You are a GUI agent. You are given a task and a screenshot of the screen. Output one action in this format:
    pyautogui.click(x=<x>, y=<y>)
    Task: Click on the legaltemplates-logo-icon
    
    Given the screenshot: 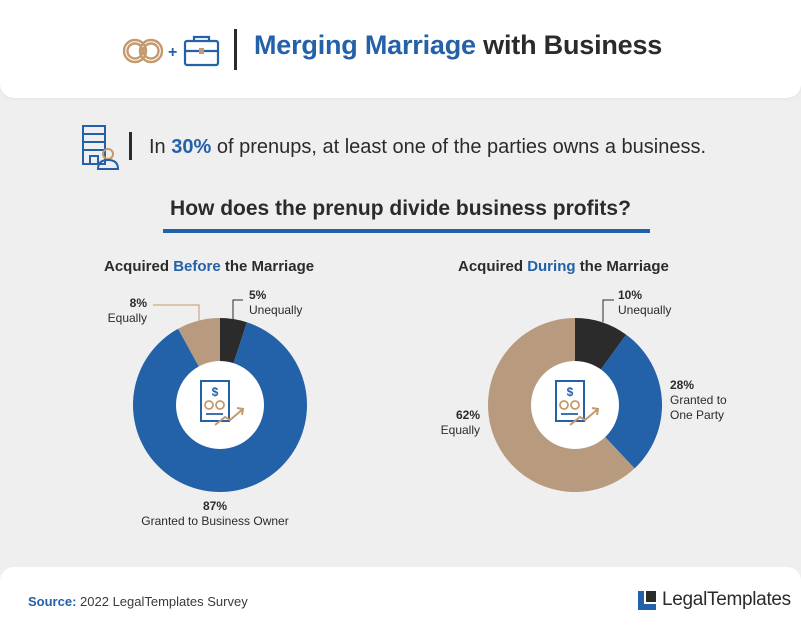 What is the action you would take?
    pyautogui.click(x=647, y=600)
    